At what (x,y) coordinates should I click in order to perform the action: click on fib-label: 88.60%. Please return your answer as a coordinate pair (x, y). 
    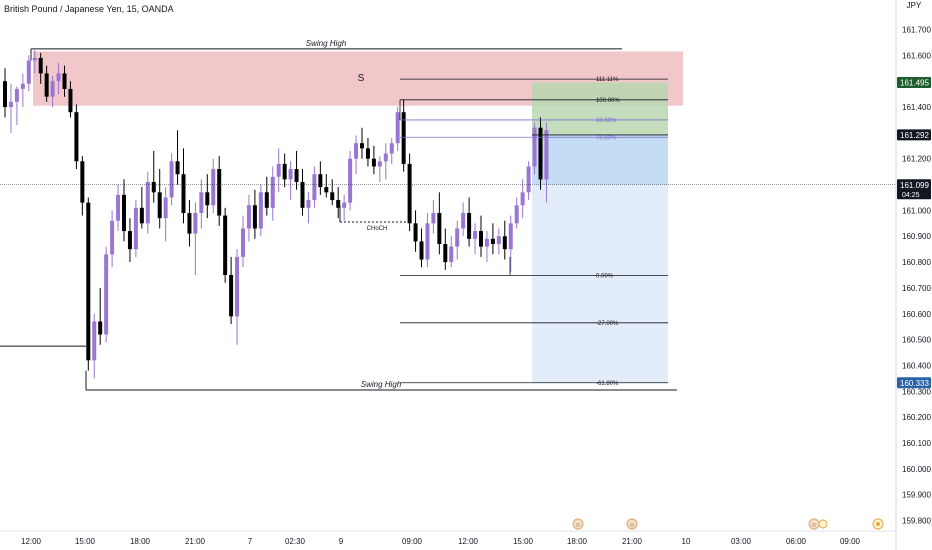
    Looking at the image, I should click on (606, 121).